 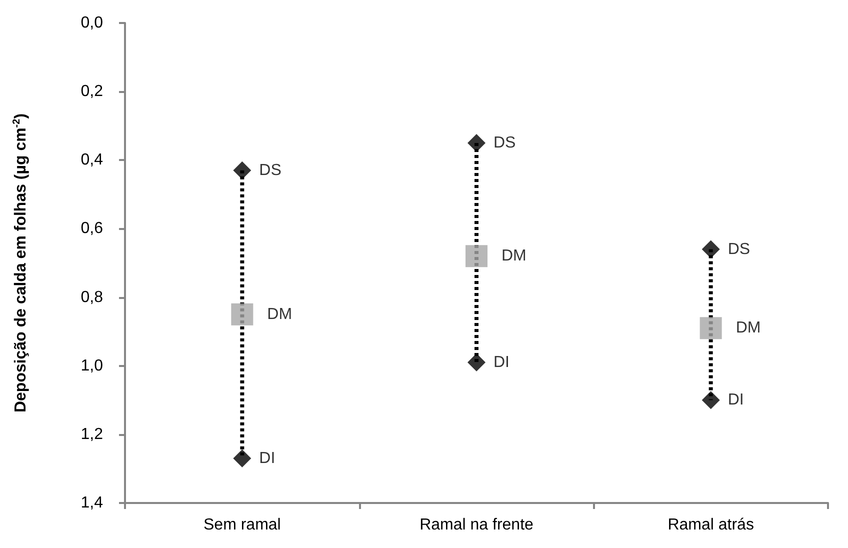 What do you see at coordinates (92, 297) in the screenshot?
I see `y-tick-label: 0,8` at bounding box center [92, 297].